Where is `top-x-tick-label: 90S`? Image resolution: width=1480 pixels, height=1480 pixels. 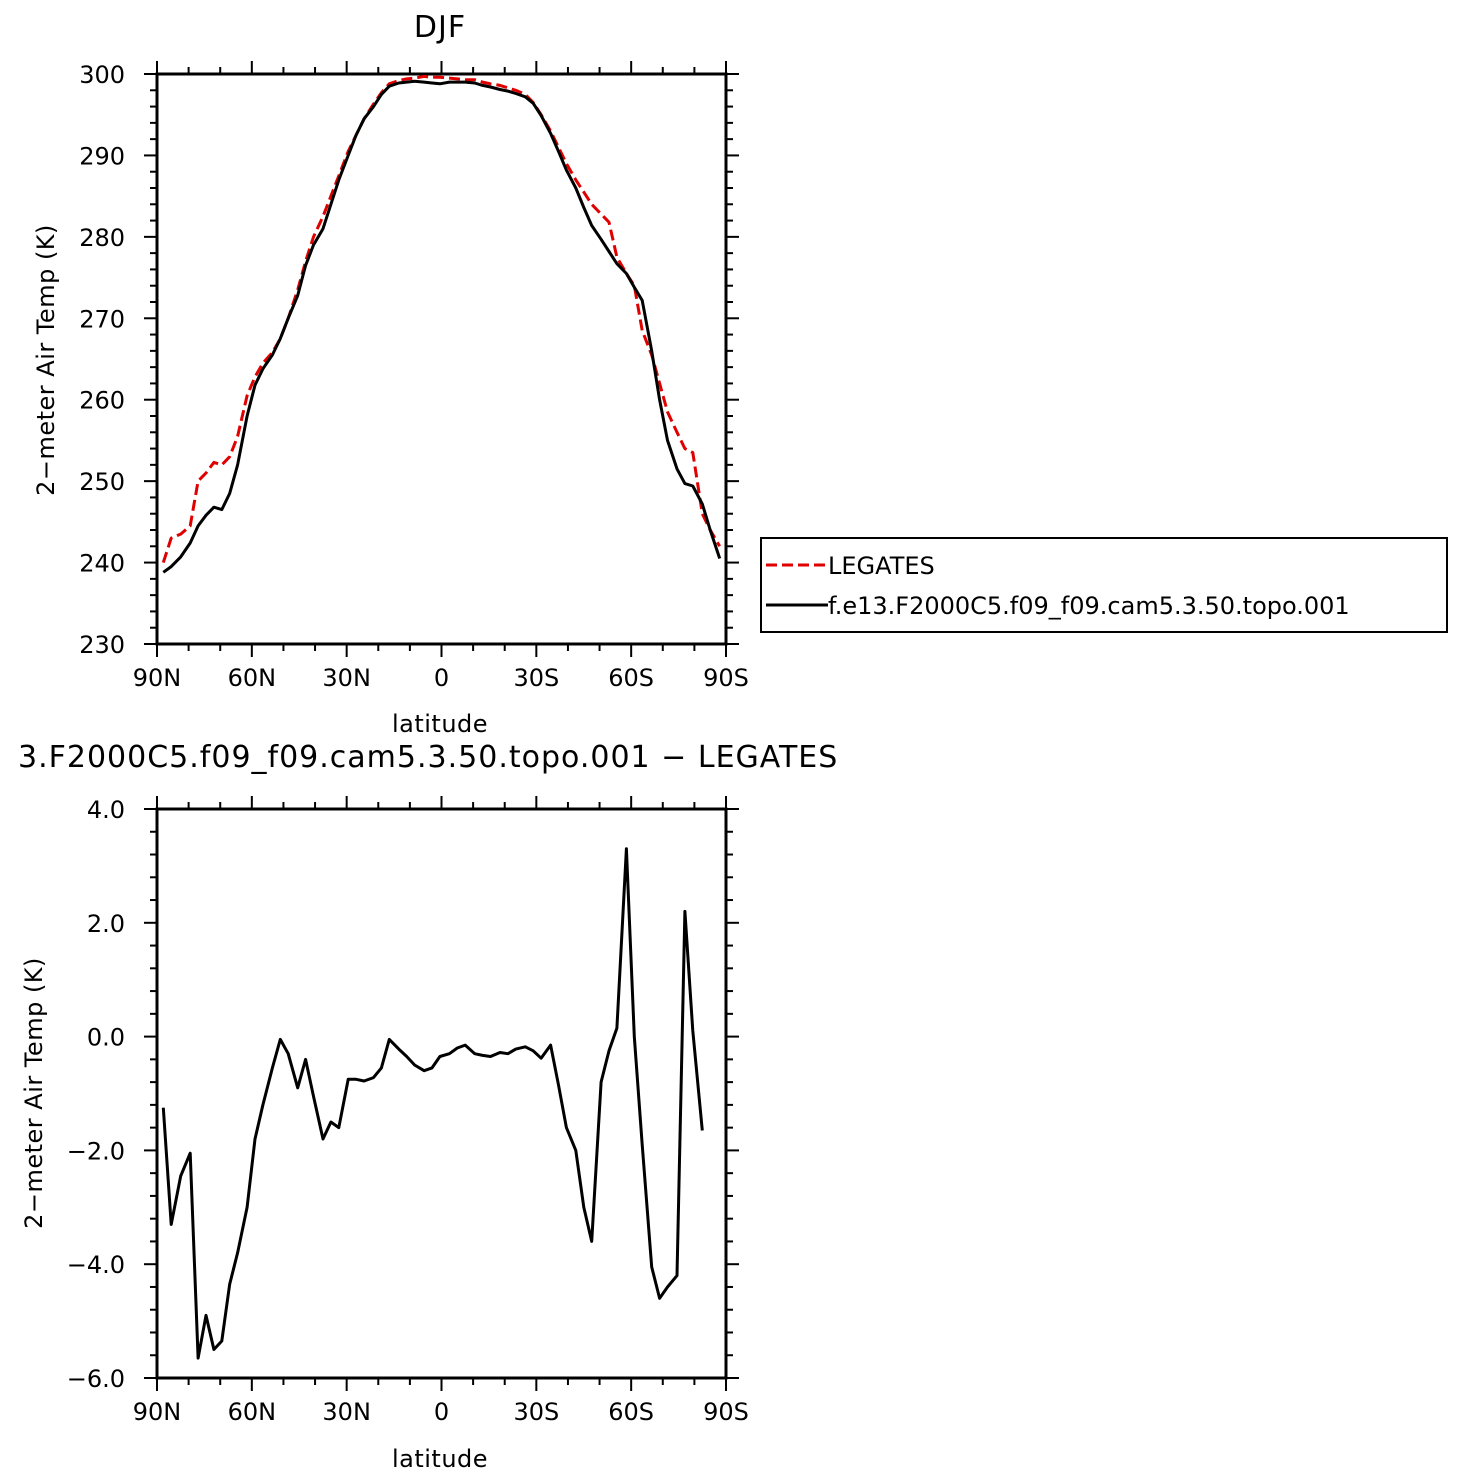 top-x-tick-label: 90S is located at coordinates (726, 678).